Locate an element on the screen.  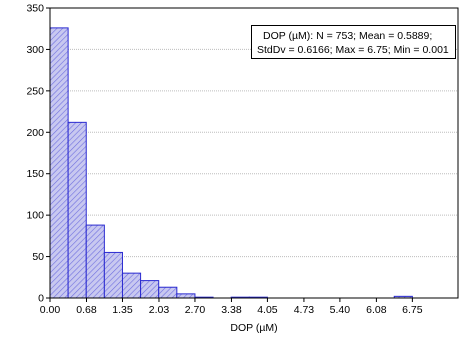
x-tick-label: 4.05 is located at coordinates (267, 310).